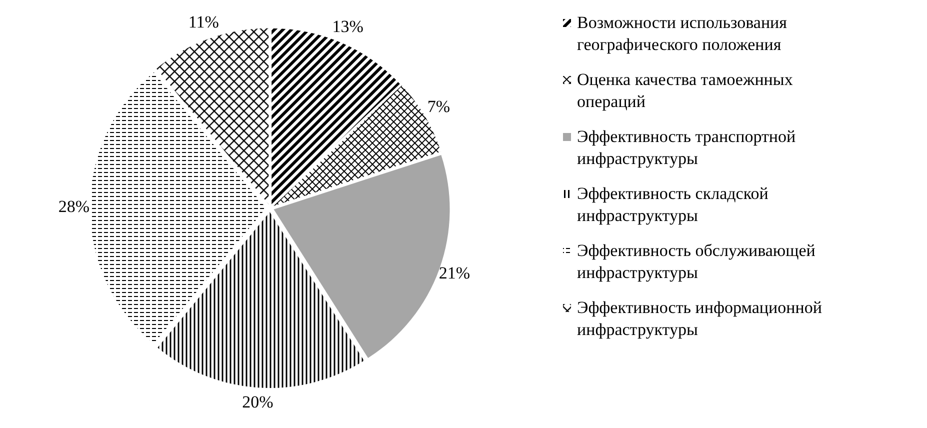 The width and height of the screenshot is (927, 428). What do you see at coordinates (438, 106) in the screenshot?
I see `data-label: 7%` at bounding box center [438, 106].